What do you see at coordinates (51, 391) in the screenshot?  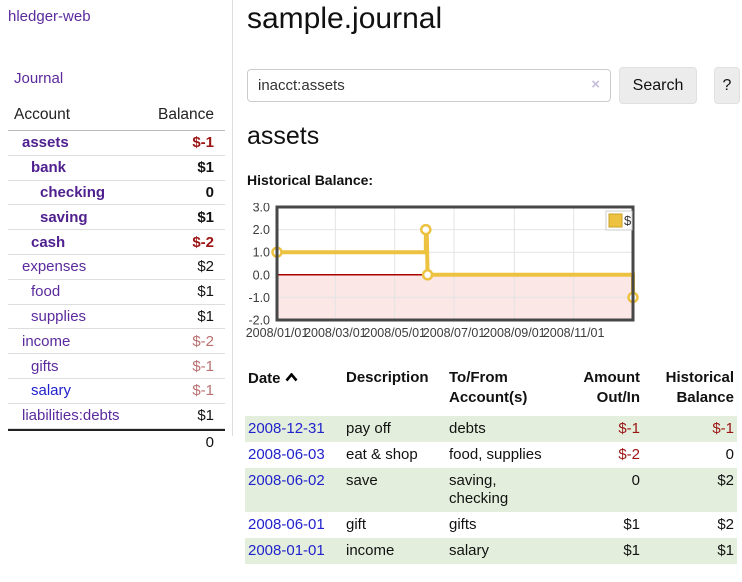 I see `sidebar-account-link-salary: salary` at bounding box center [51, 391].